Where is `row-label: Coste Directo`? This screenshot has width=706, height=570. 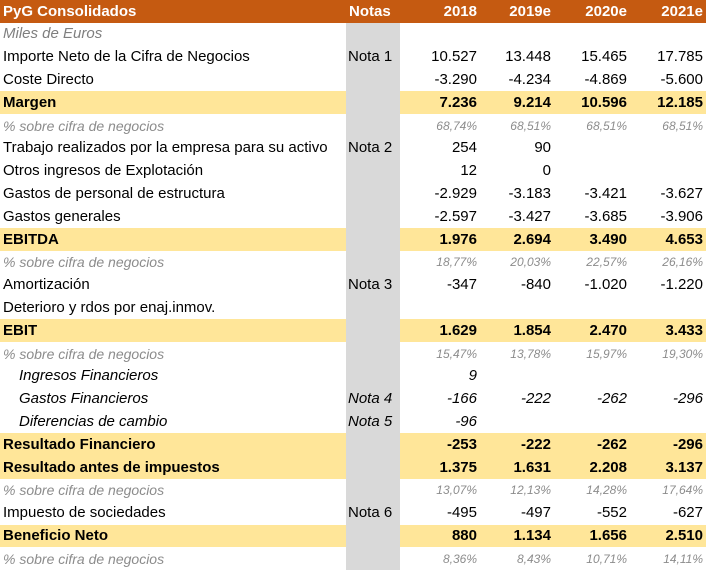
row-label: Coste Directo is located at coordinates (48, 79).